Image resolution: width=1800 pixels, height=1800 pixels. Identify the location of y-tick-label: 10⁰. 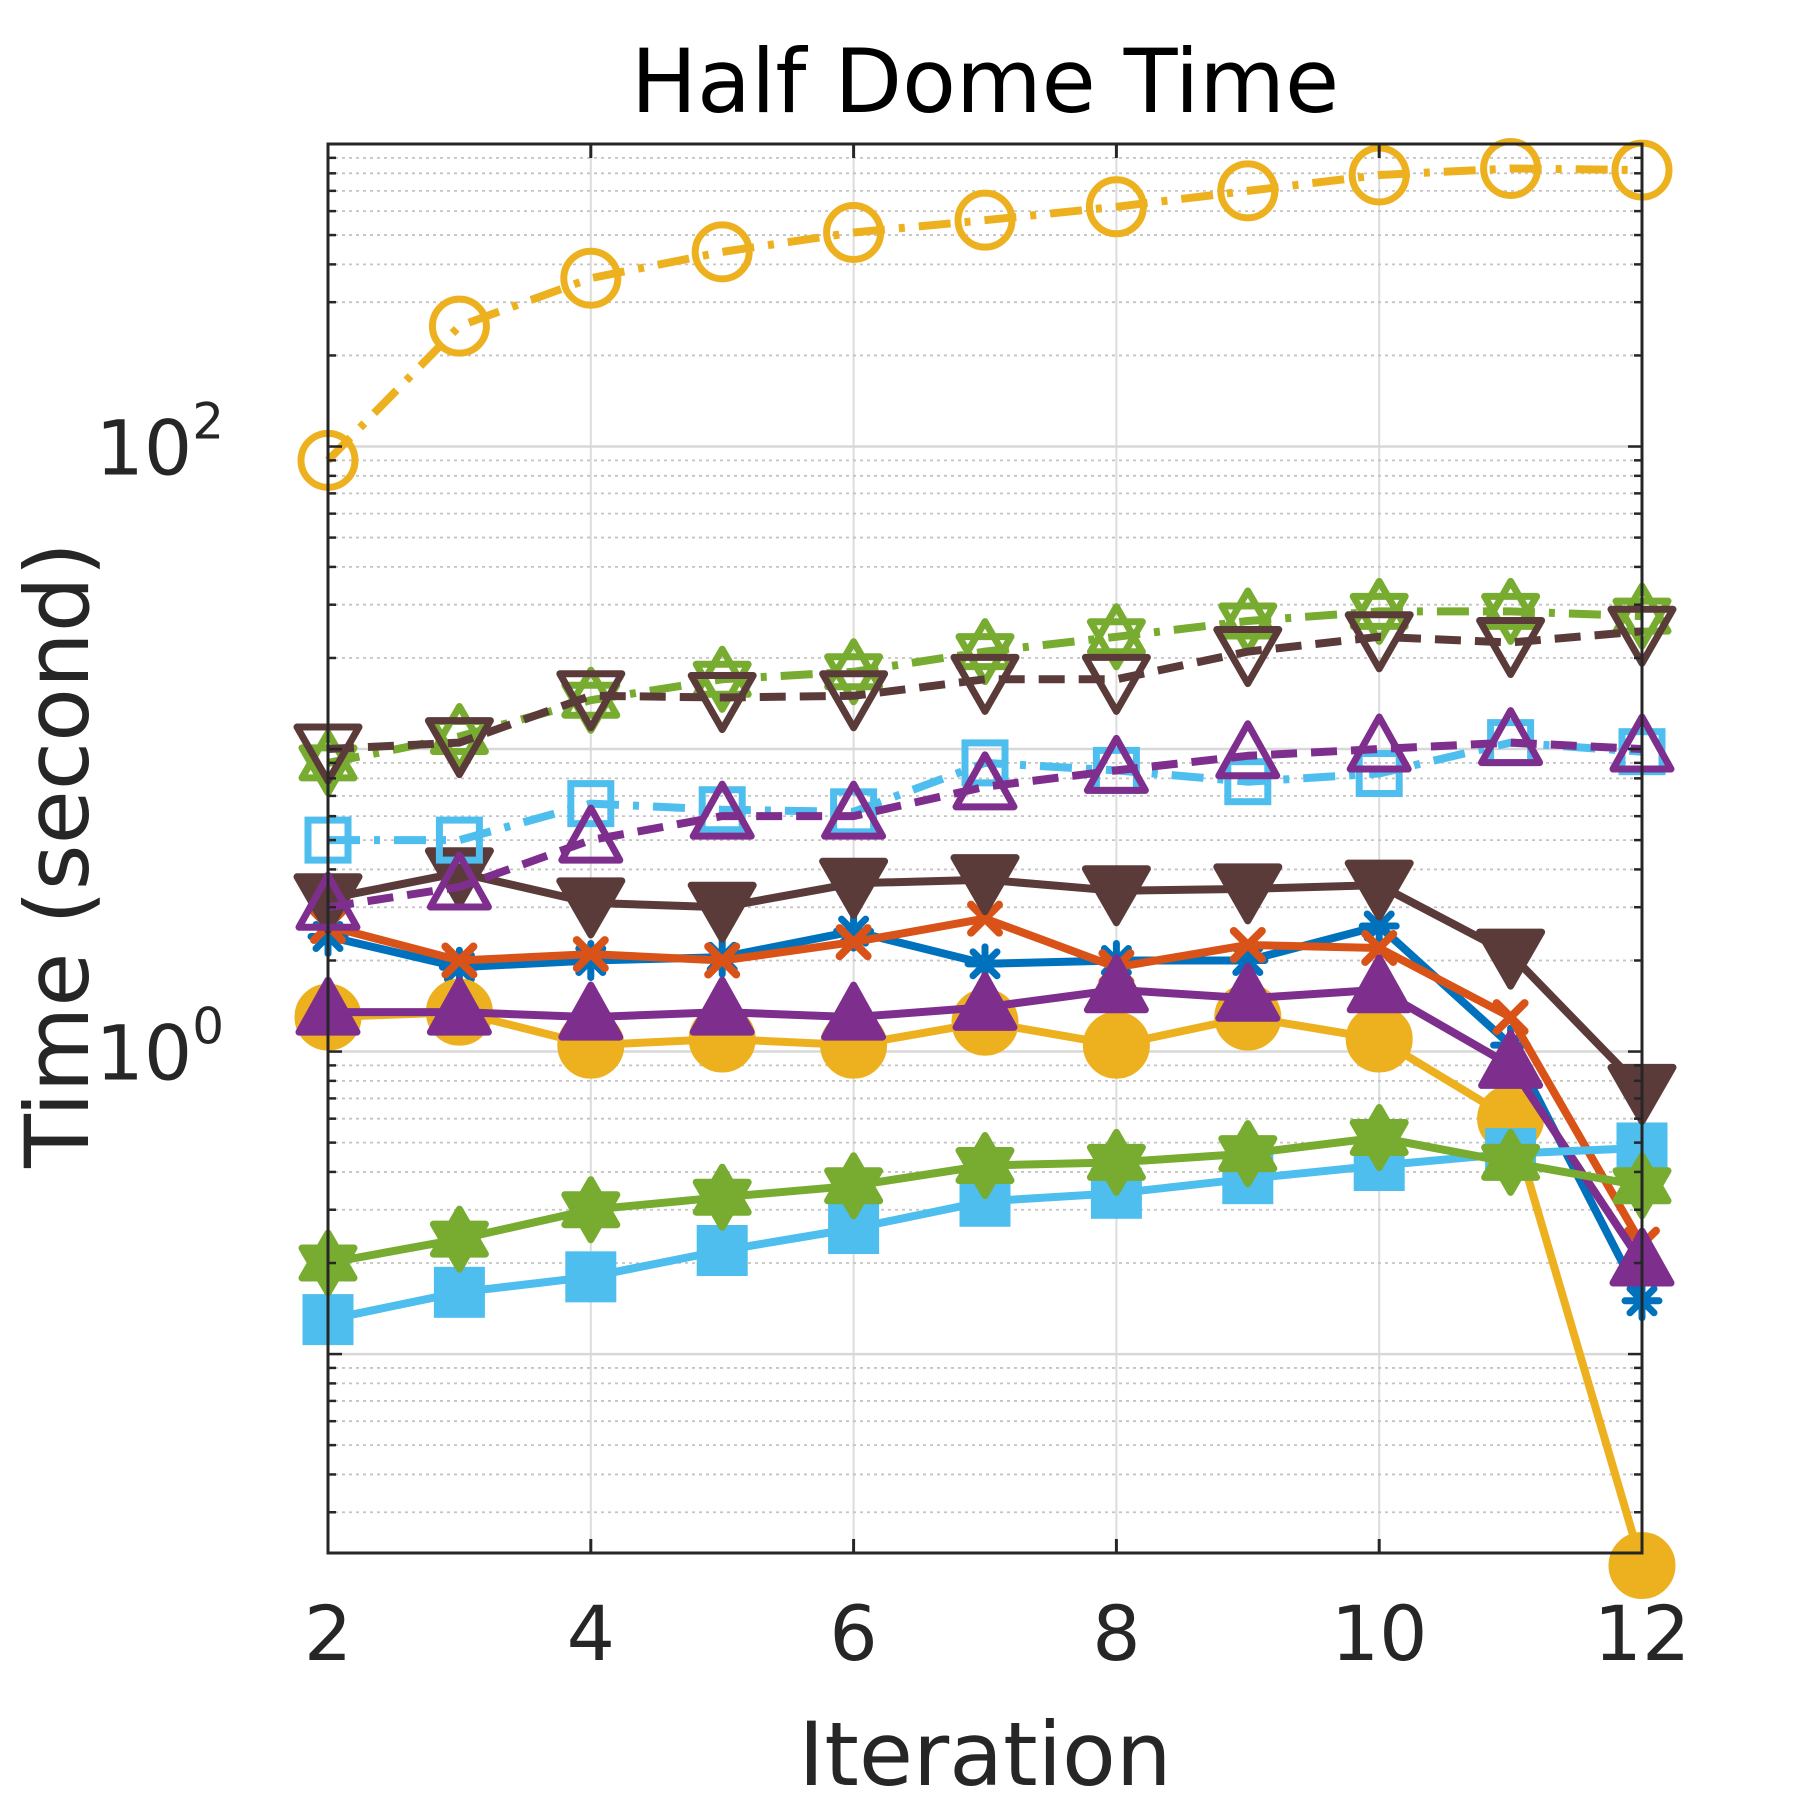
(159, 1048).